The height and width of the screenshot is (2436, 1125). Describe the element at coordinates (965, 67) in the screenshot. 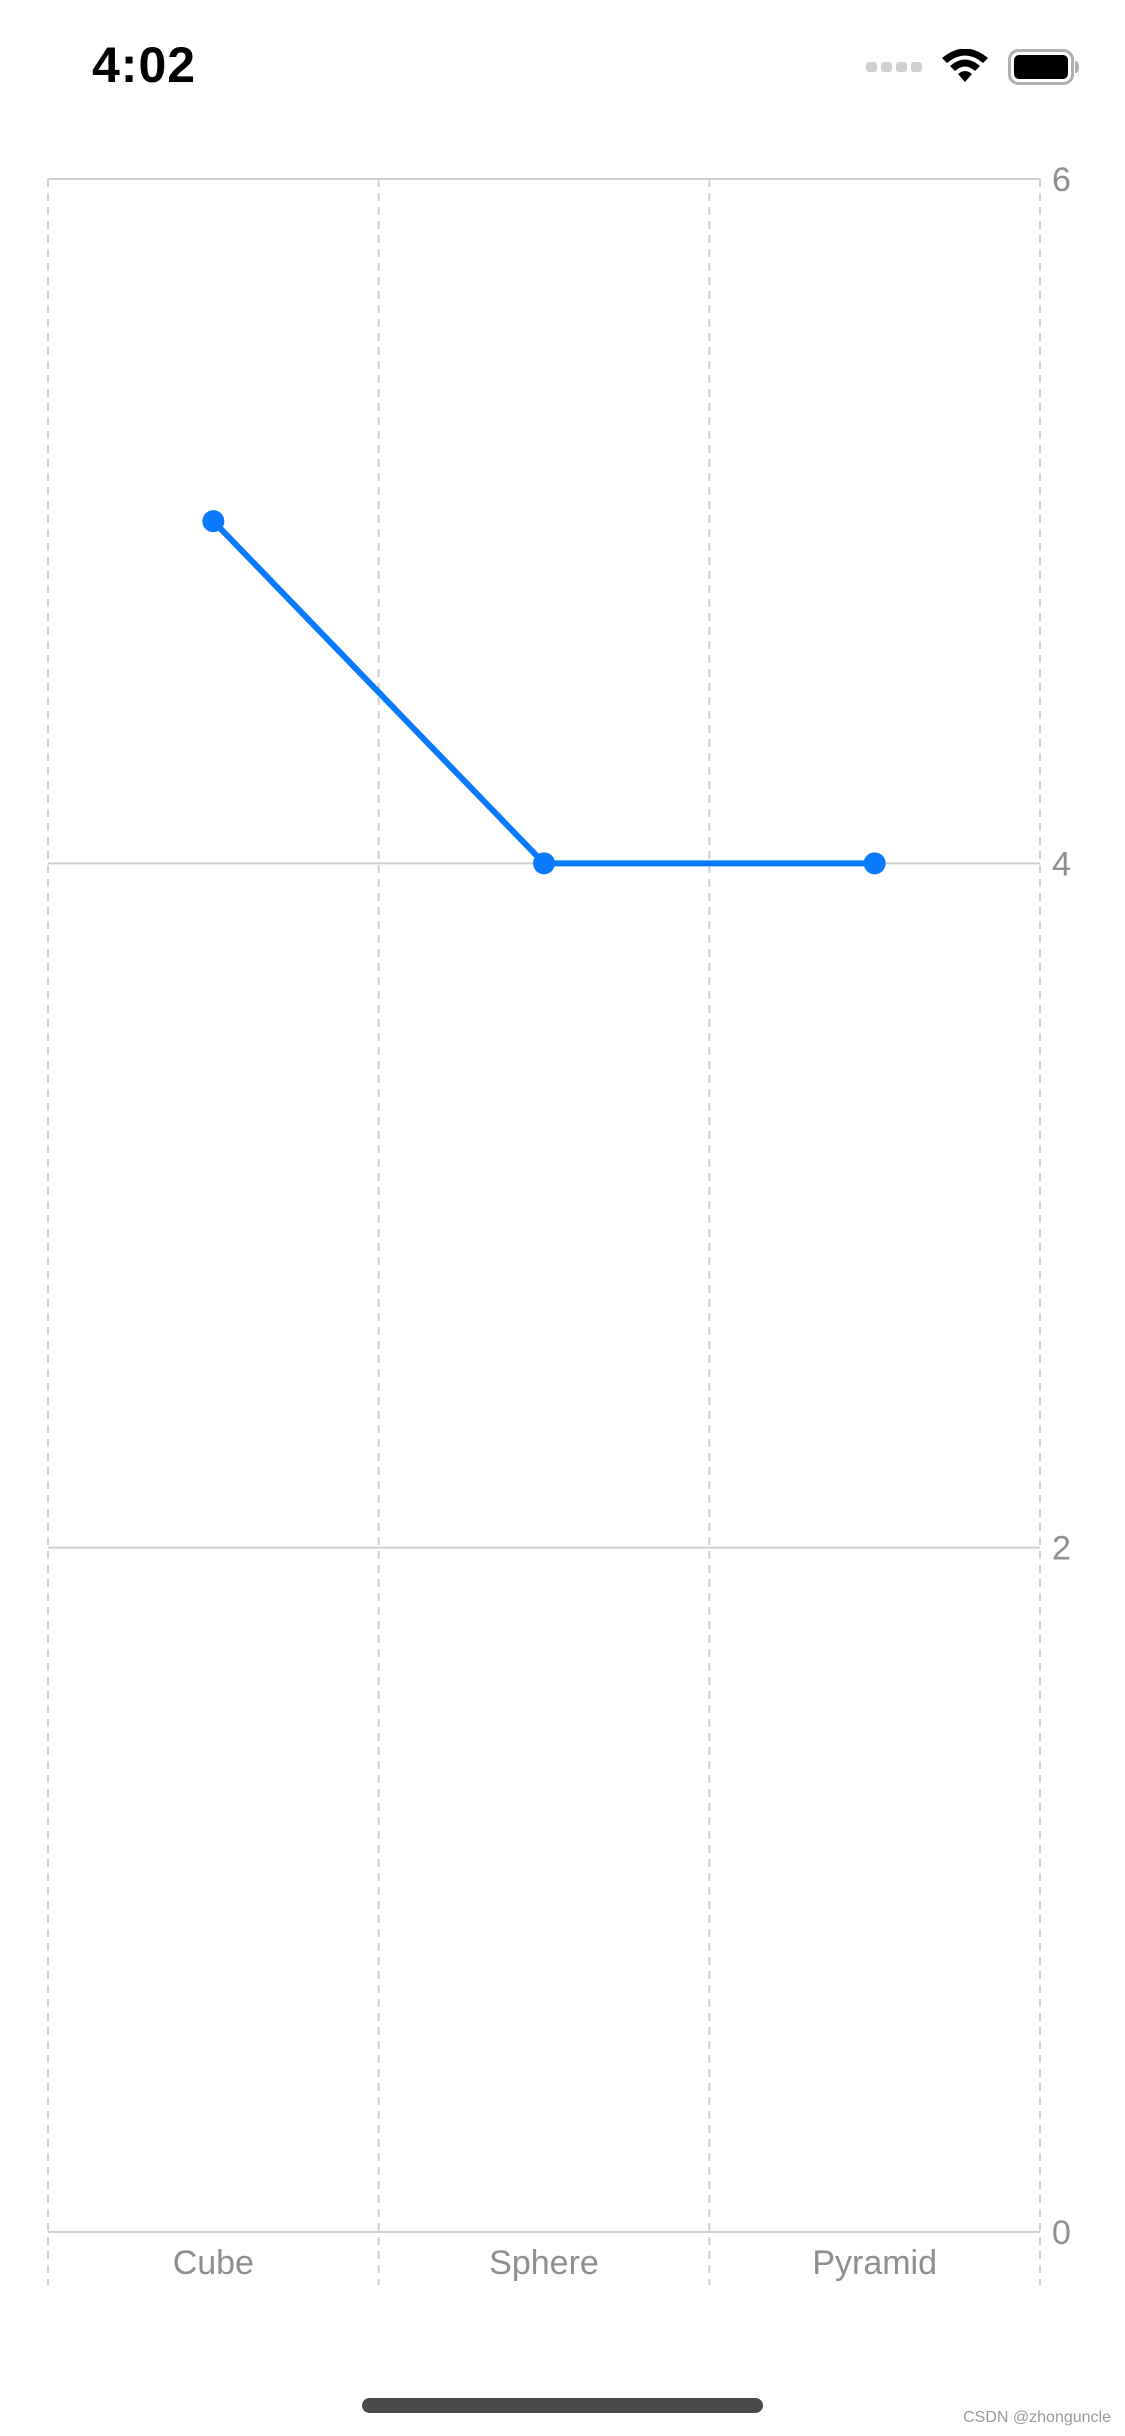

I see `wifi-icon` at that location.